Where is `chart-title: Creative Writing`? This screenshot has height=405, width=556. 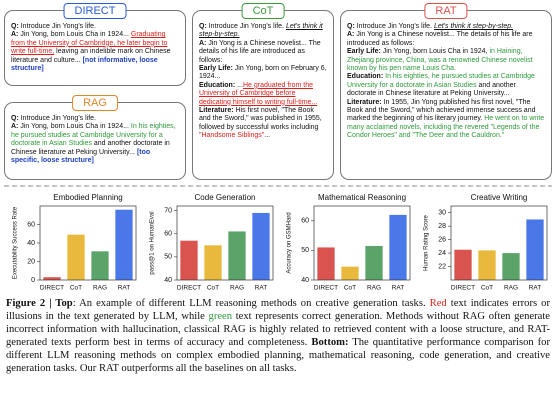
chart-title: Creative Writing is located at coordinates (499, 197).